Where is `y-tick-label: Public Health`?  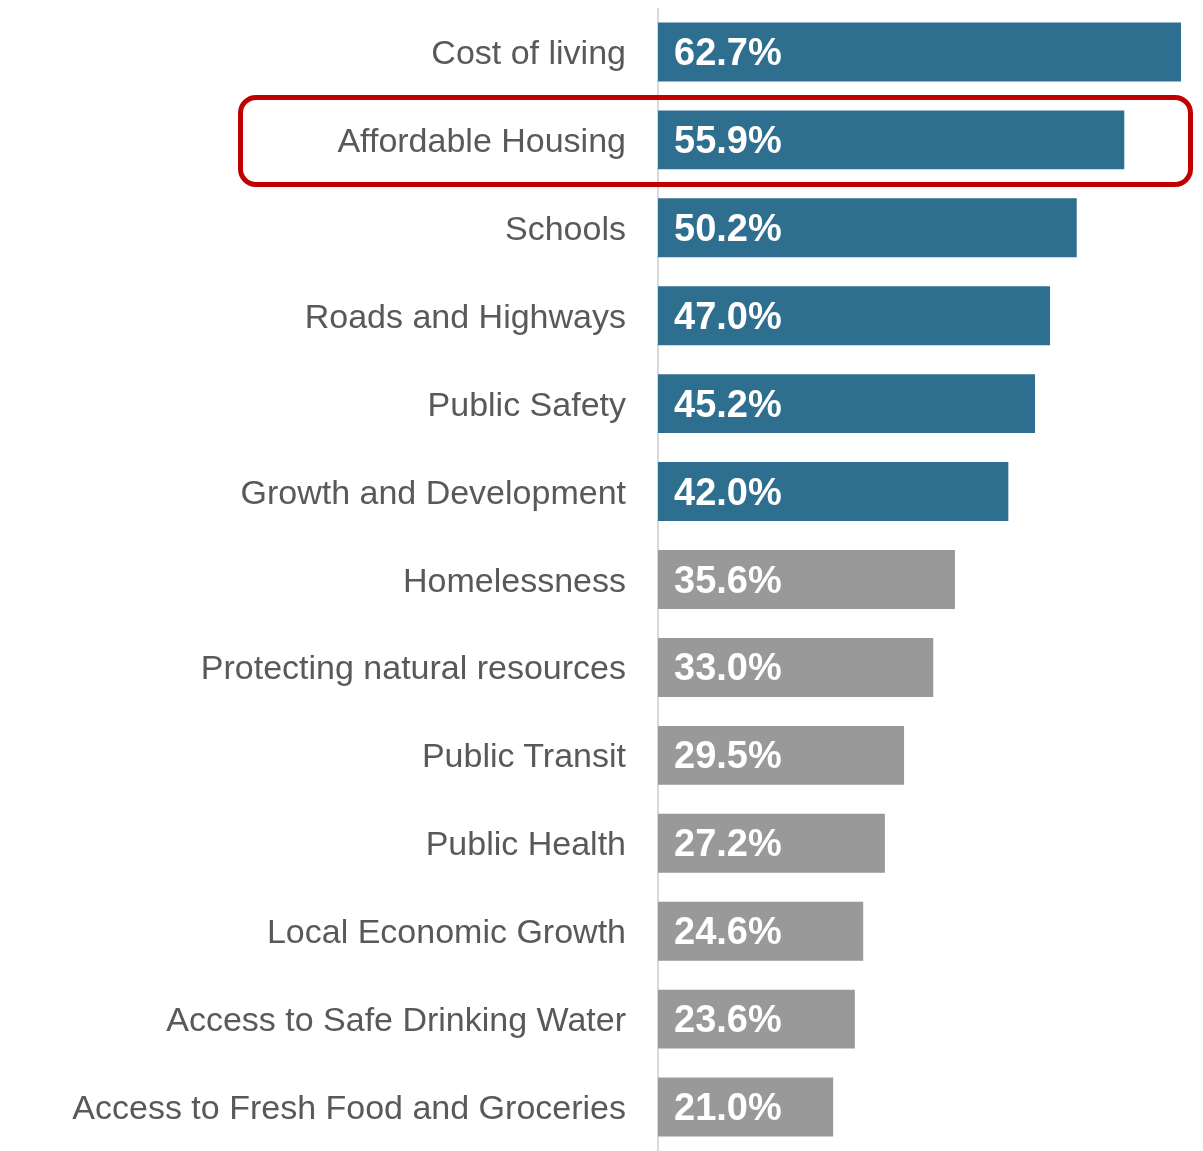
y-tick-label: Public Health is located at coordinates (525, 843).